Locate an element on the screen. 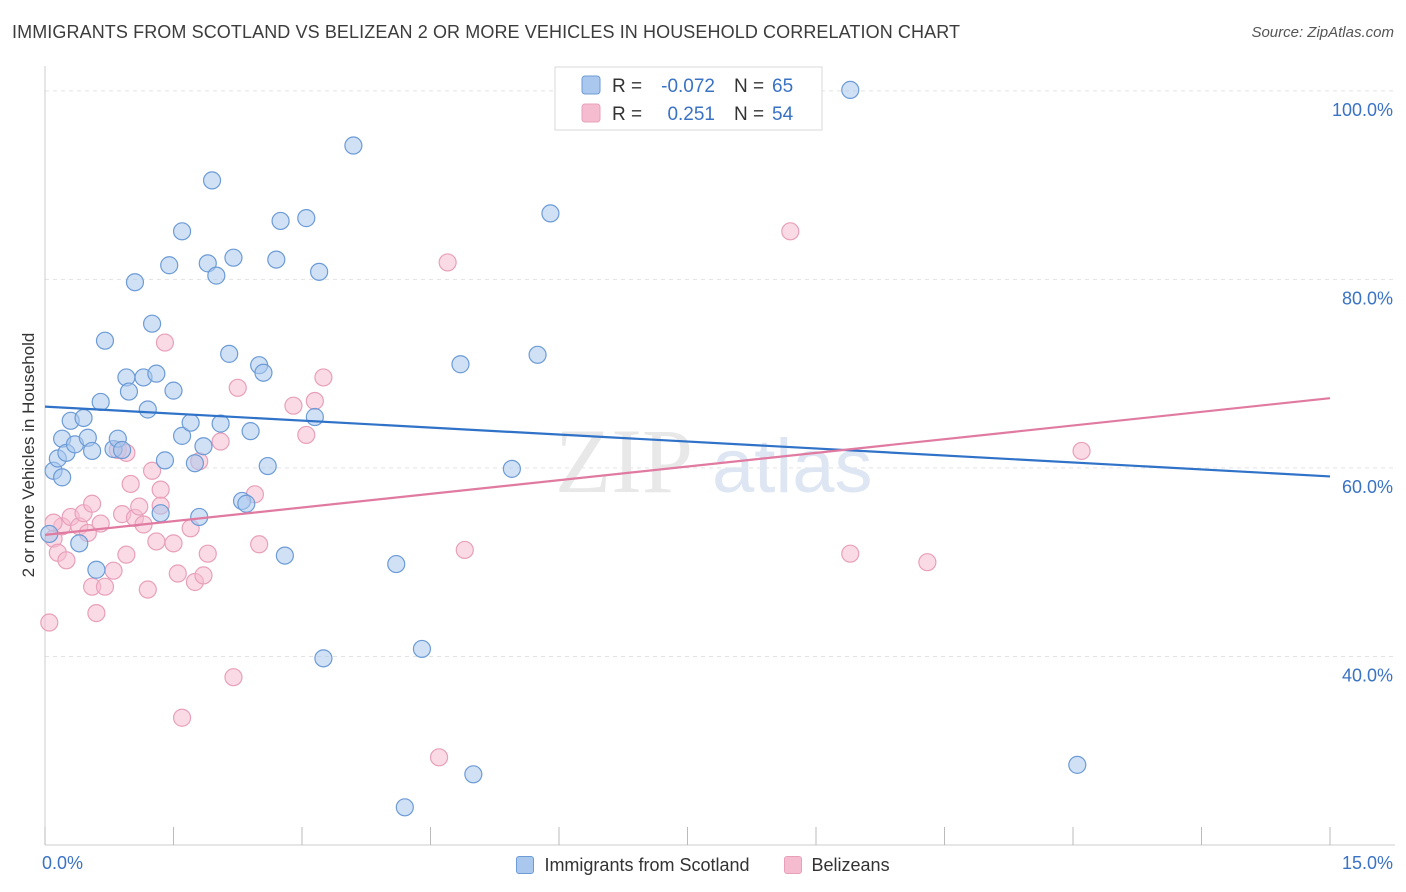 The image size is (1406, 892). legend-r-label-1: R = is located at coordinates (627, 86).